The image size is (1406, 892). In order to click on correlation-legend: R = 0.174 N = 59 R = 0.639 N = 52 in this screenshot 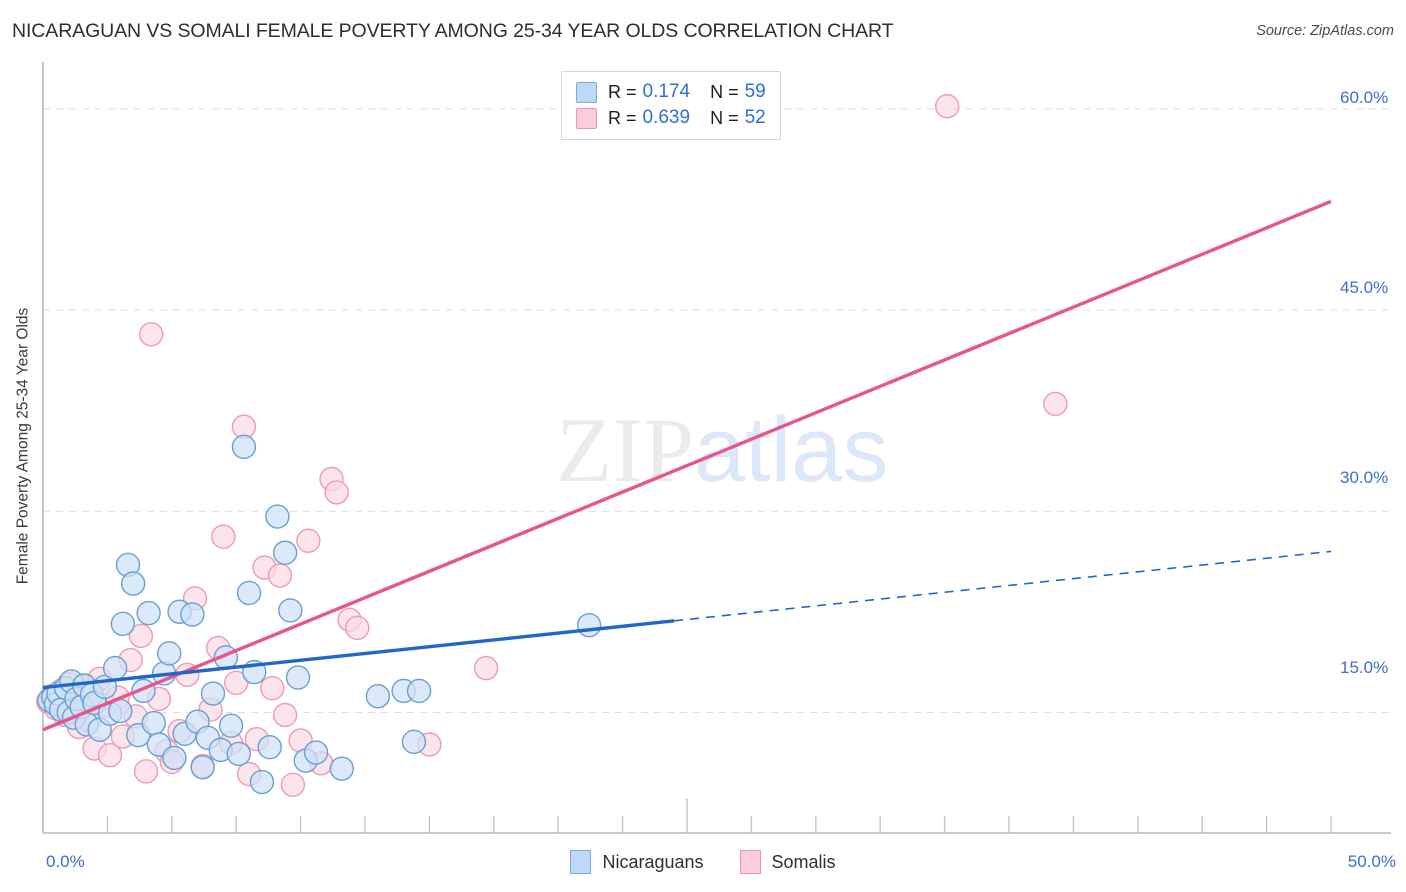, I will do `click(671, 105)`.